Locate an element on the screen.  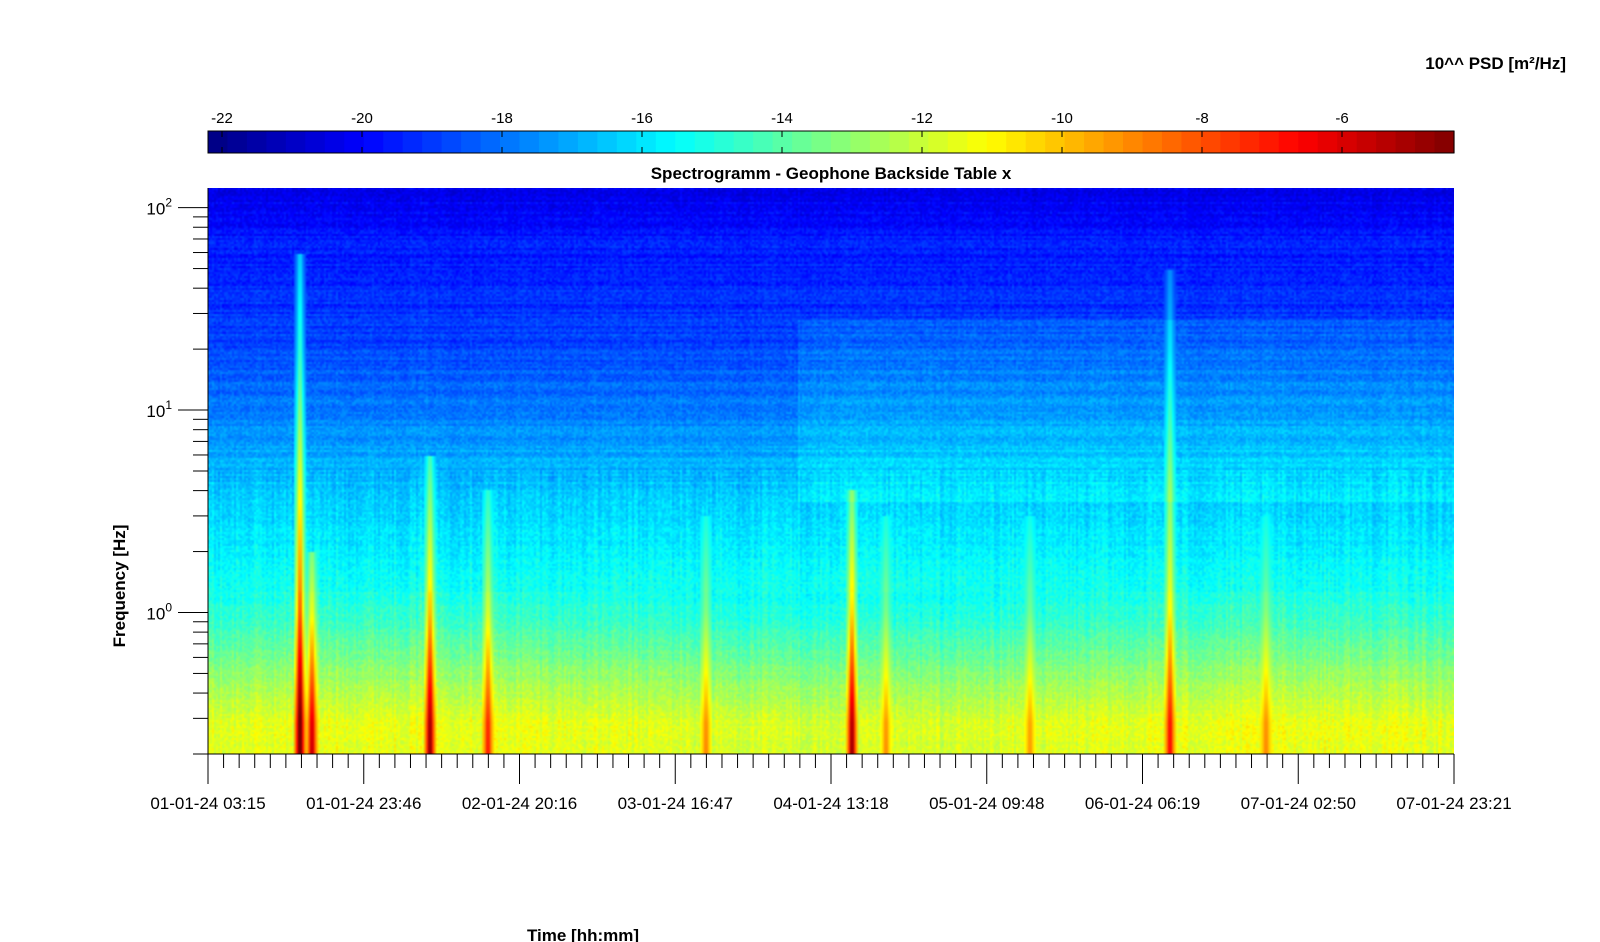
colorbar-tick-label: -18 is located at coordinates (502, 118).